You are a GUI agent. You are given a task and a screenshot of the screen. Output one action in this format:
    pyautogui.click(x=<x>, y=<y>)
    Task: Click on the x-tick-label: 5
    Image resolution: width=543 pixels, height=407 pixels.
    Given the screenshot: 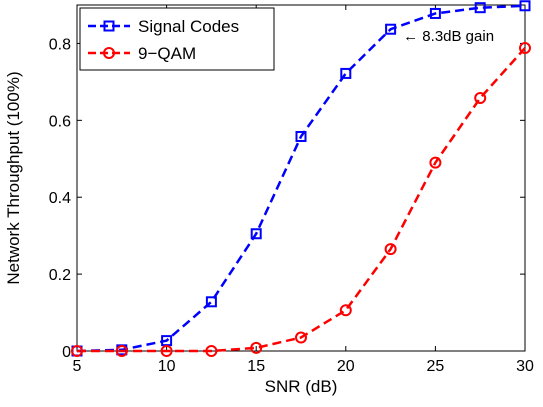 What is the action you would take?
    pyautogui.click(x=77, y=366)
    